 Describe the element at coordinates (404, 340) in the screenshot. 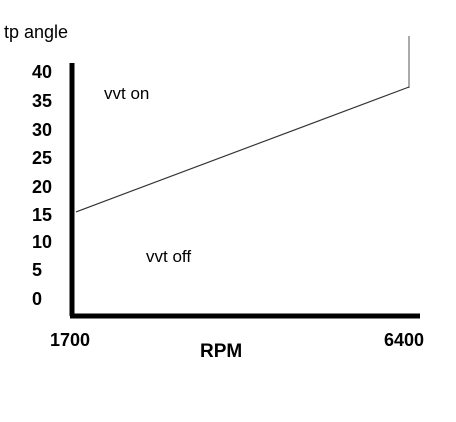

I see `x-tick-label: 6400` at that location.